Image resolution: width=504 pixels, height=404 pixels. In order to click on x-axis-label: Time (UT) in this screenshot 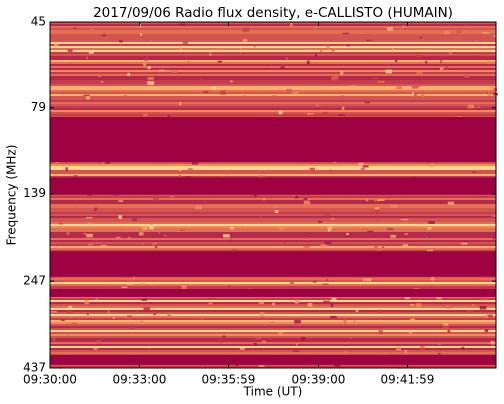, I will do `click(273, 392)`.